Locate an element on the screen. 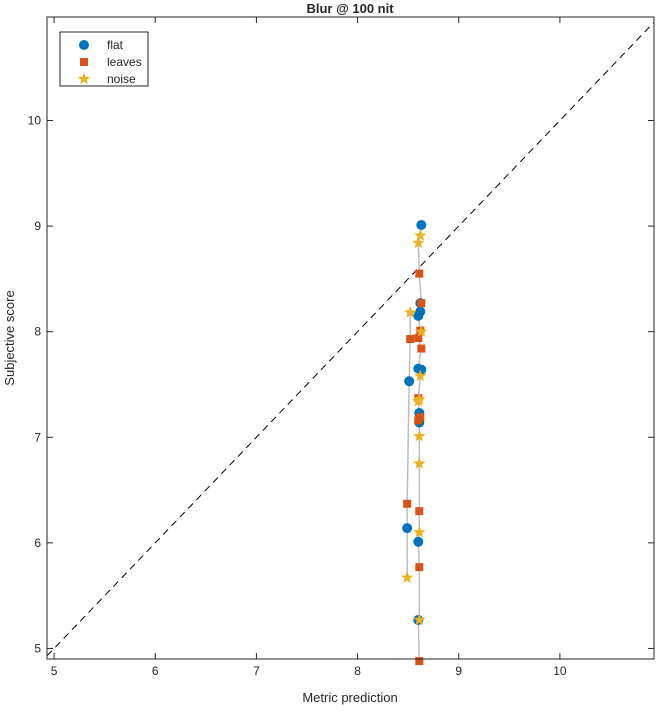  y-axis-label: Subjective score is located at coordinates (9, 337).